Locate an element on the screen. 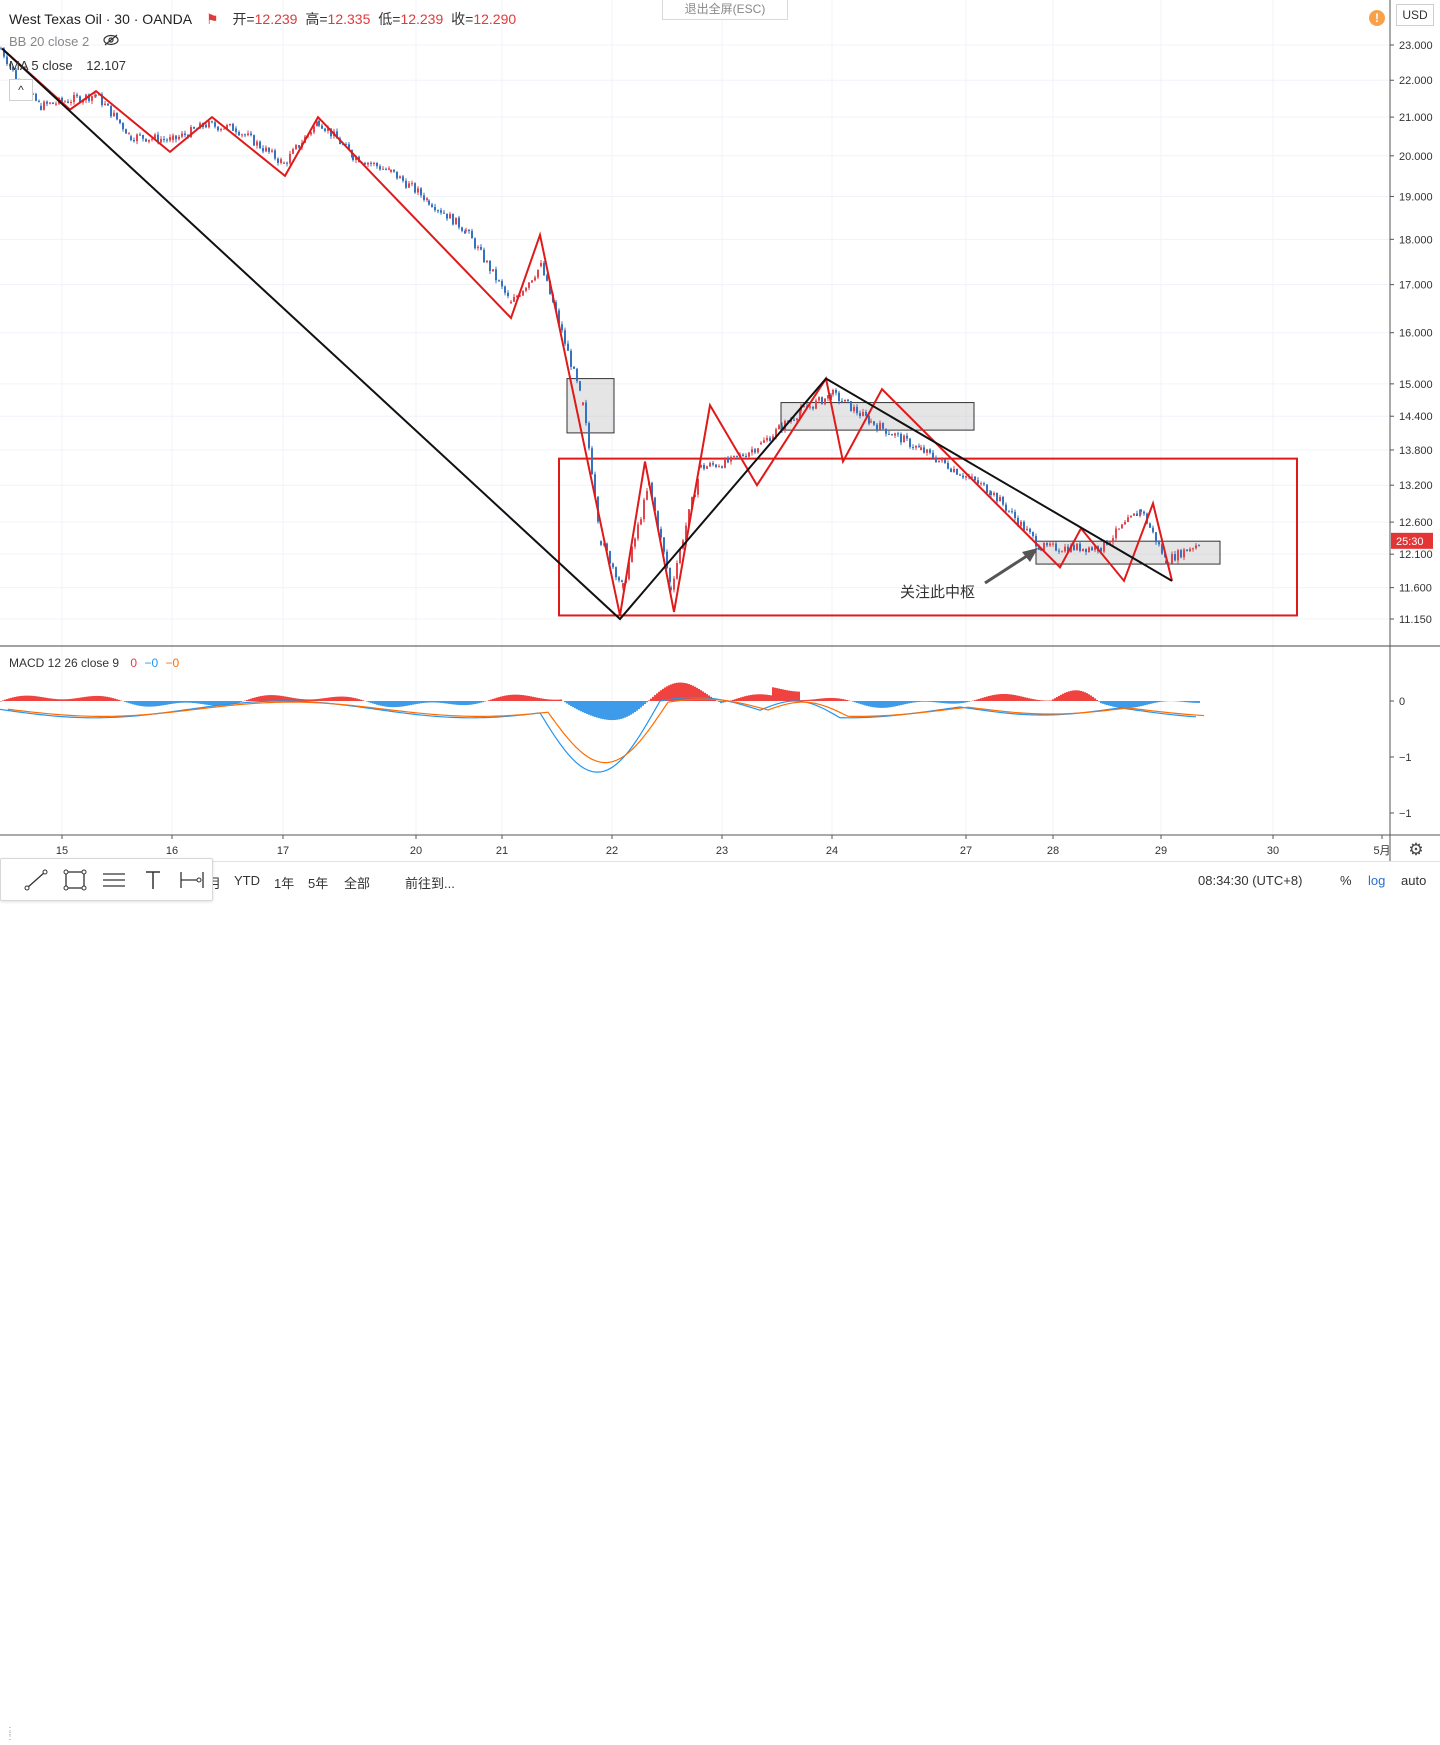 The height and width of the screenshot is (1745, 1440). parallel-channel-tool-icon is located at coordinates (114, 880).